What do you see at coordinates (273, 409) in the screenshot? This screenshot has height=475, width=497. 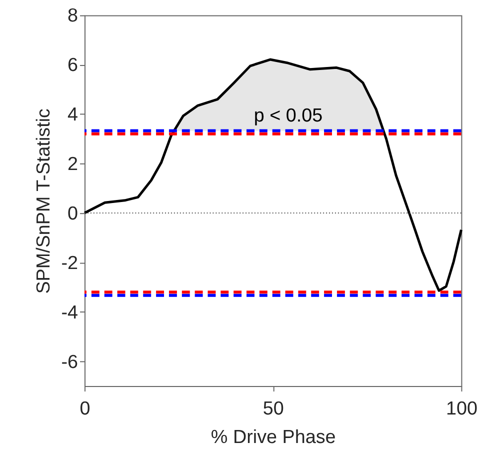 I see `x-tick-label: 50` at bounding box center [273, 409].